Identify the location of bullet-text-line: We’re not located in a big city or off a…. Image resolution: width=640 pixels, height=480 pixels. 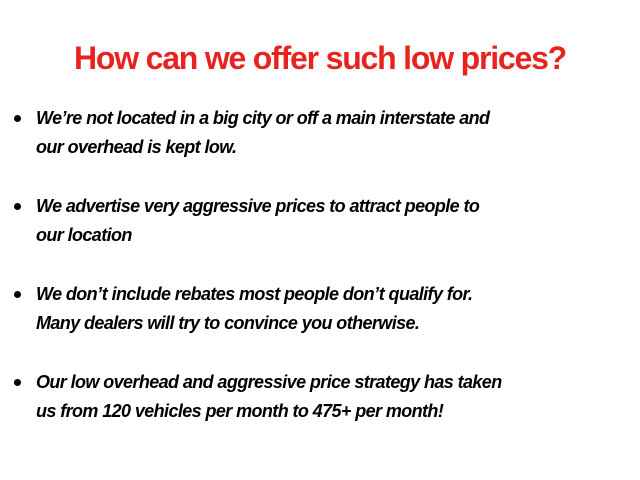
(263, 118).